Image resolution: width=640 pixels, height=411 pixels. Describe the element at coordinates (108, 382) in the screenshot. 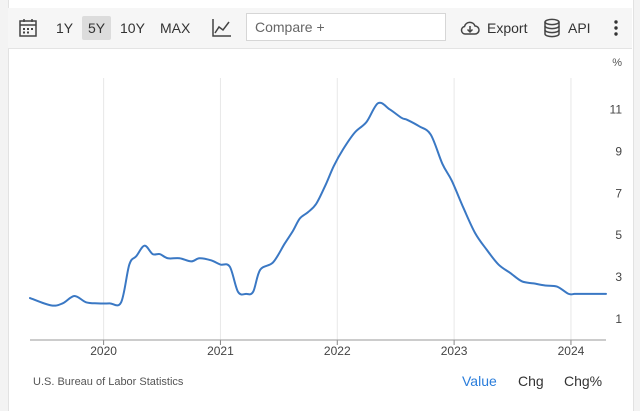

I see `data-source-label: U.S. Bureau of Labor Statistics` at that location.